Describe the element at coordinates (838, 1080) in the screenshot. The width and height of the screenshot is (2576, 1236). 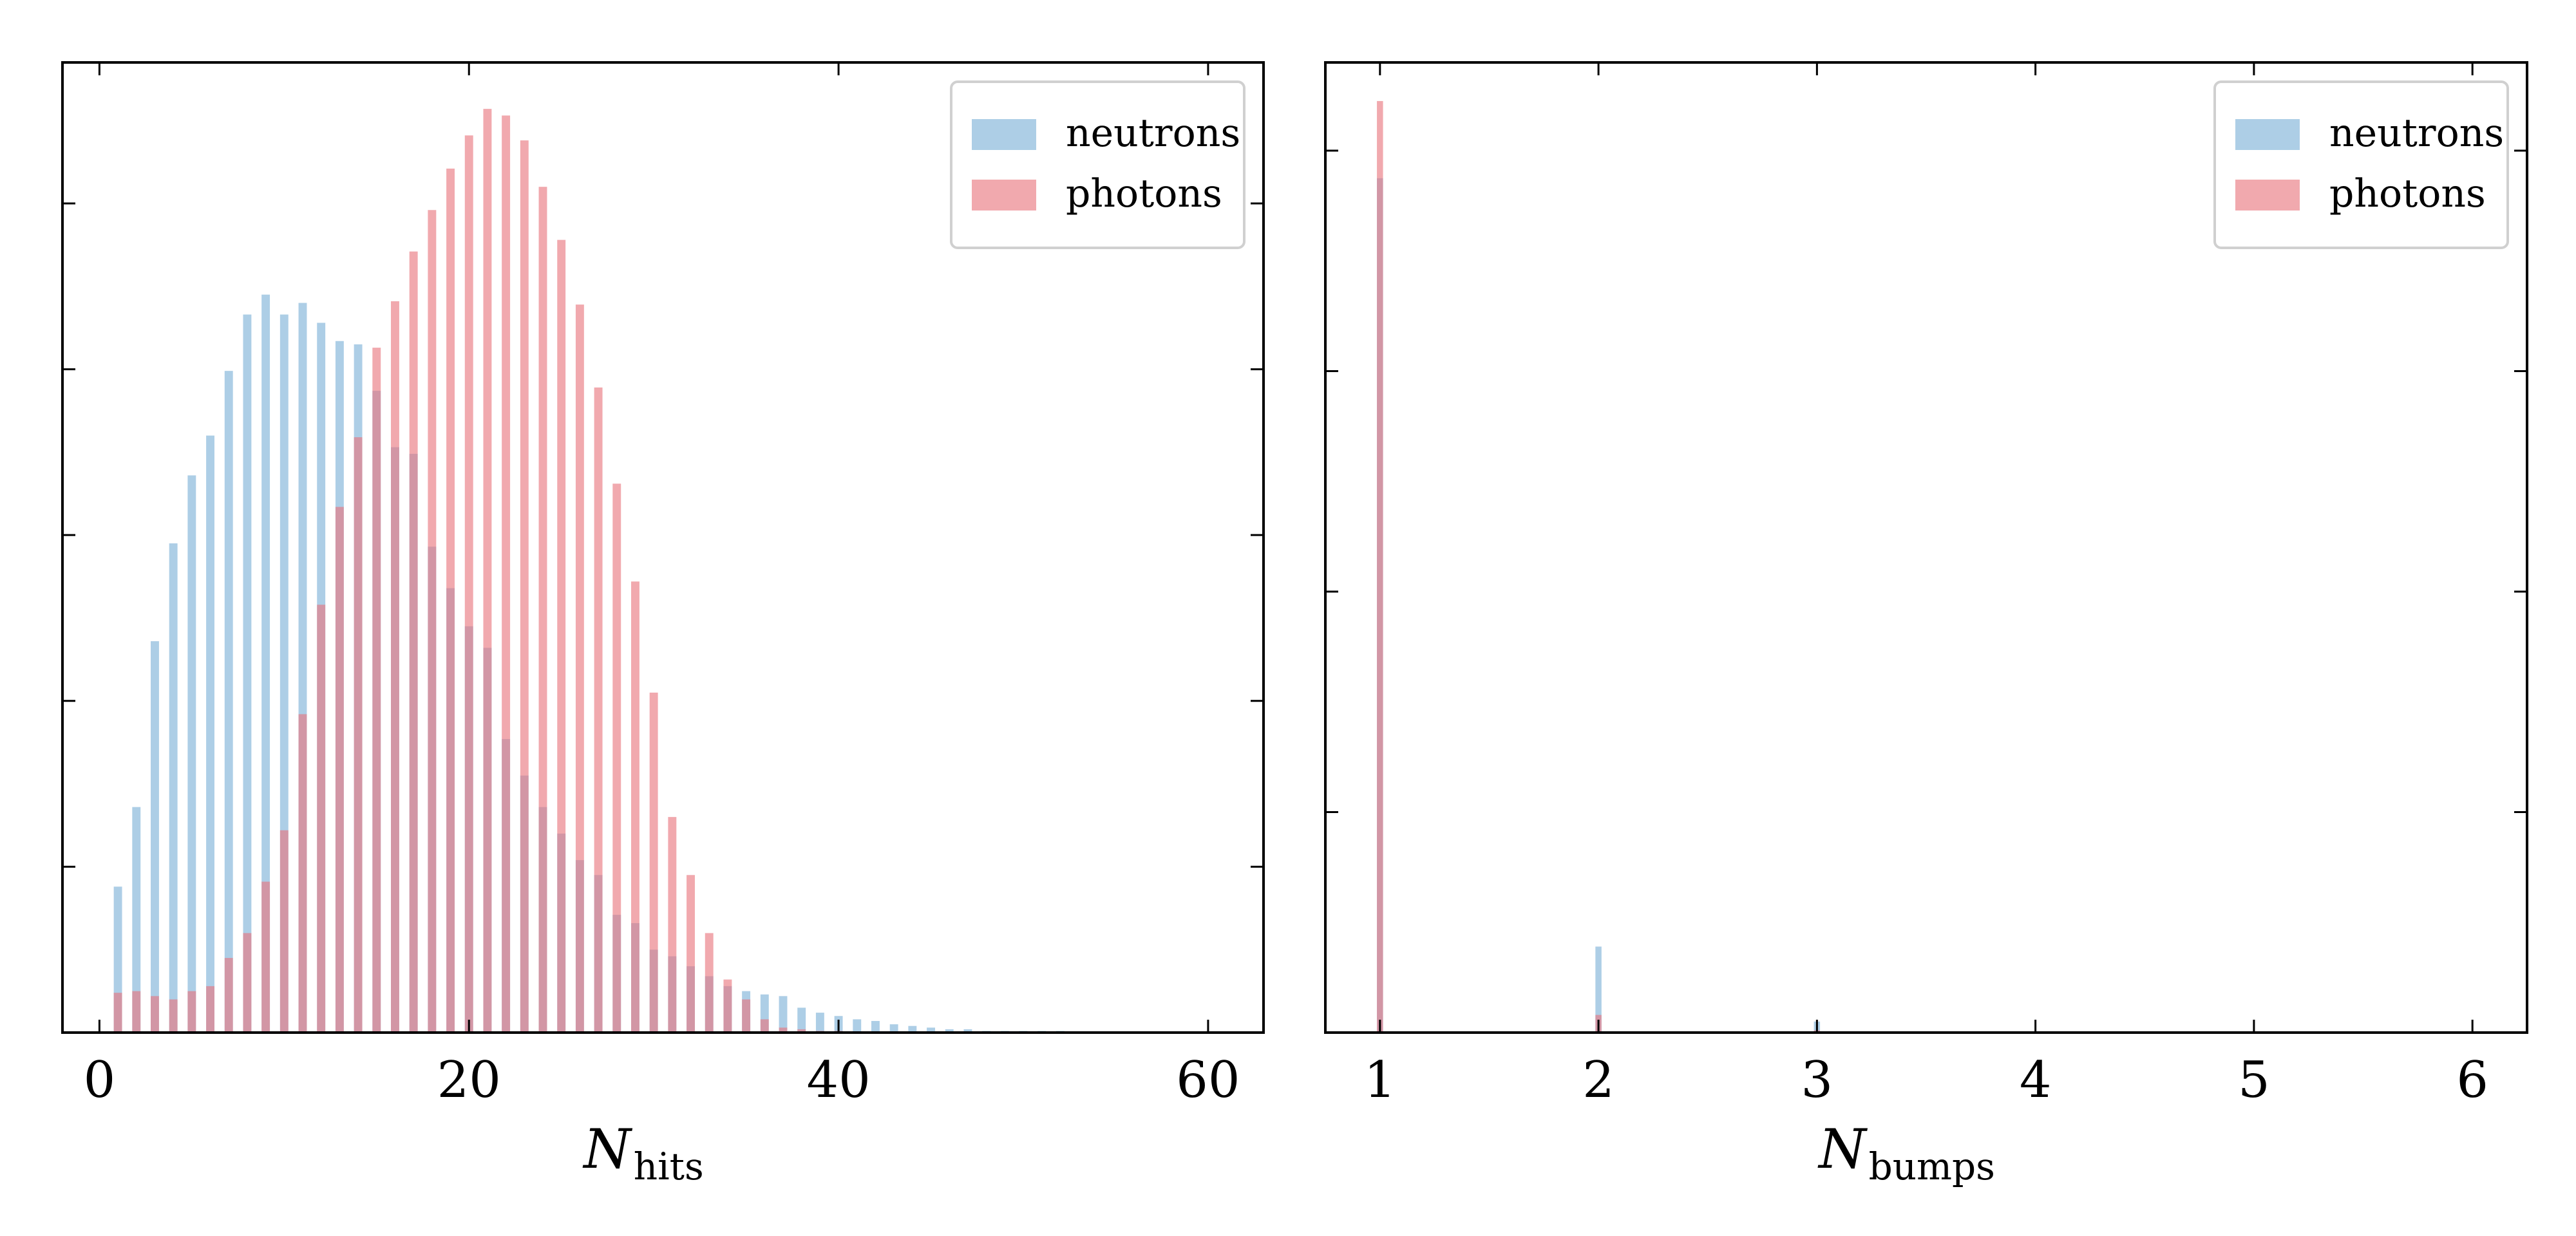
I see `x-tick-label: 40` at that location.